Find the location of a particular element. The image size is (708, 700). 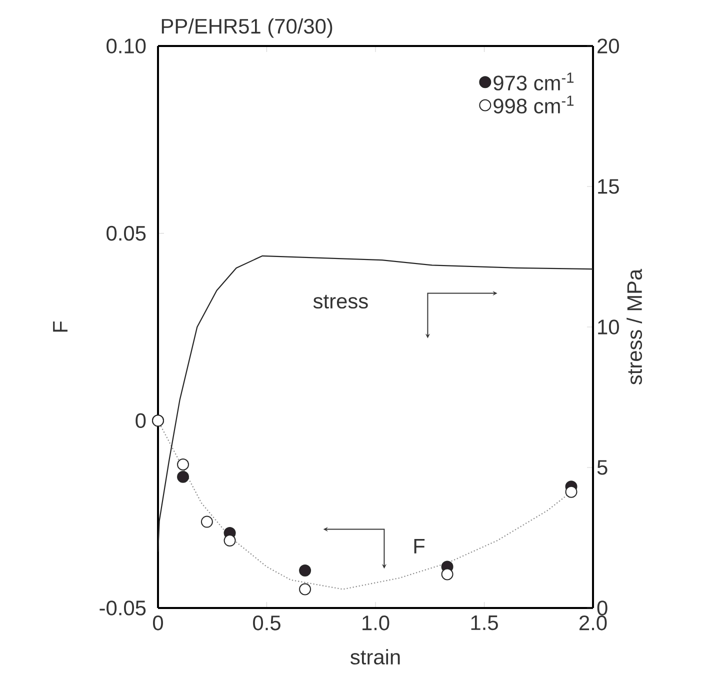

y-tick-label: -0.05 is located at coordinates (123, 608).